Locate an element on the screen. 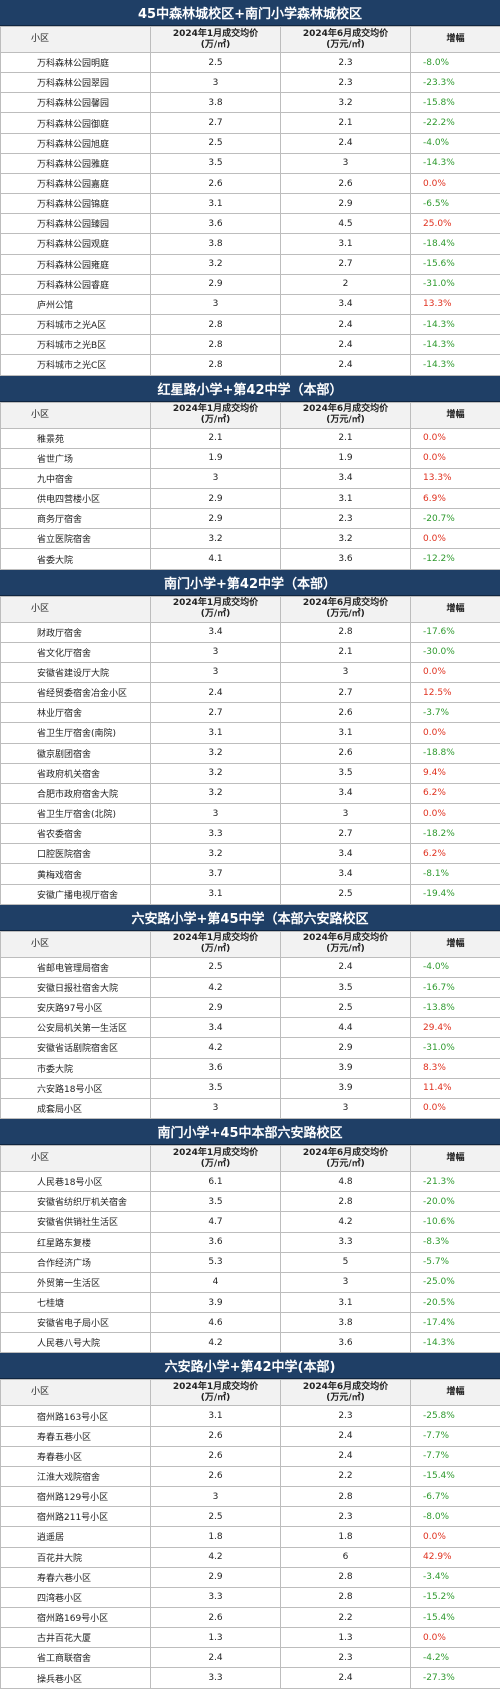 The height and width of the screenshot is (1689, 500). community-name: 省世广场 is located at coordinates (76, 458).